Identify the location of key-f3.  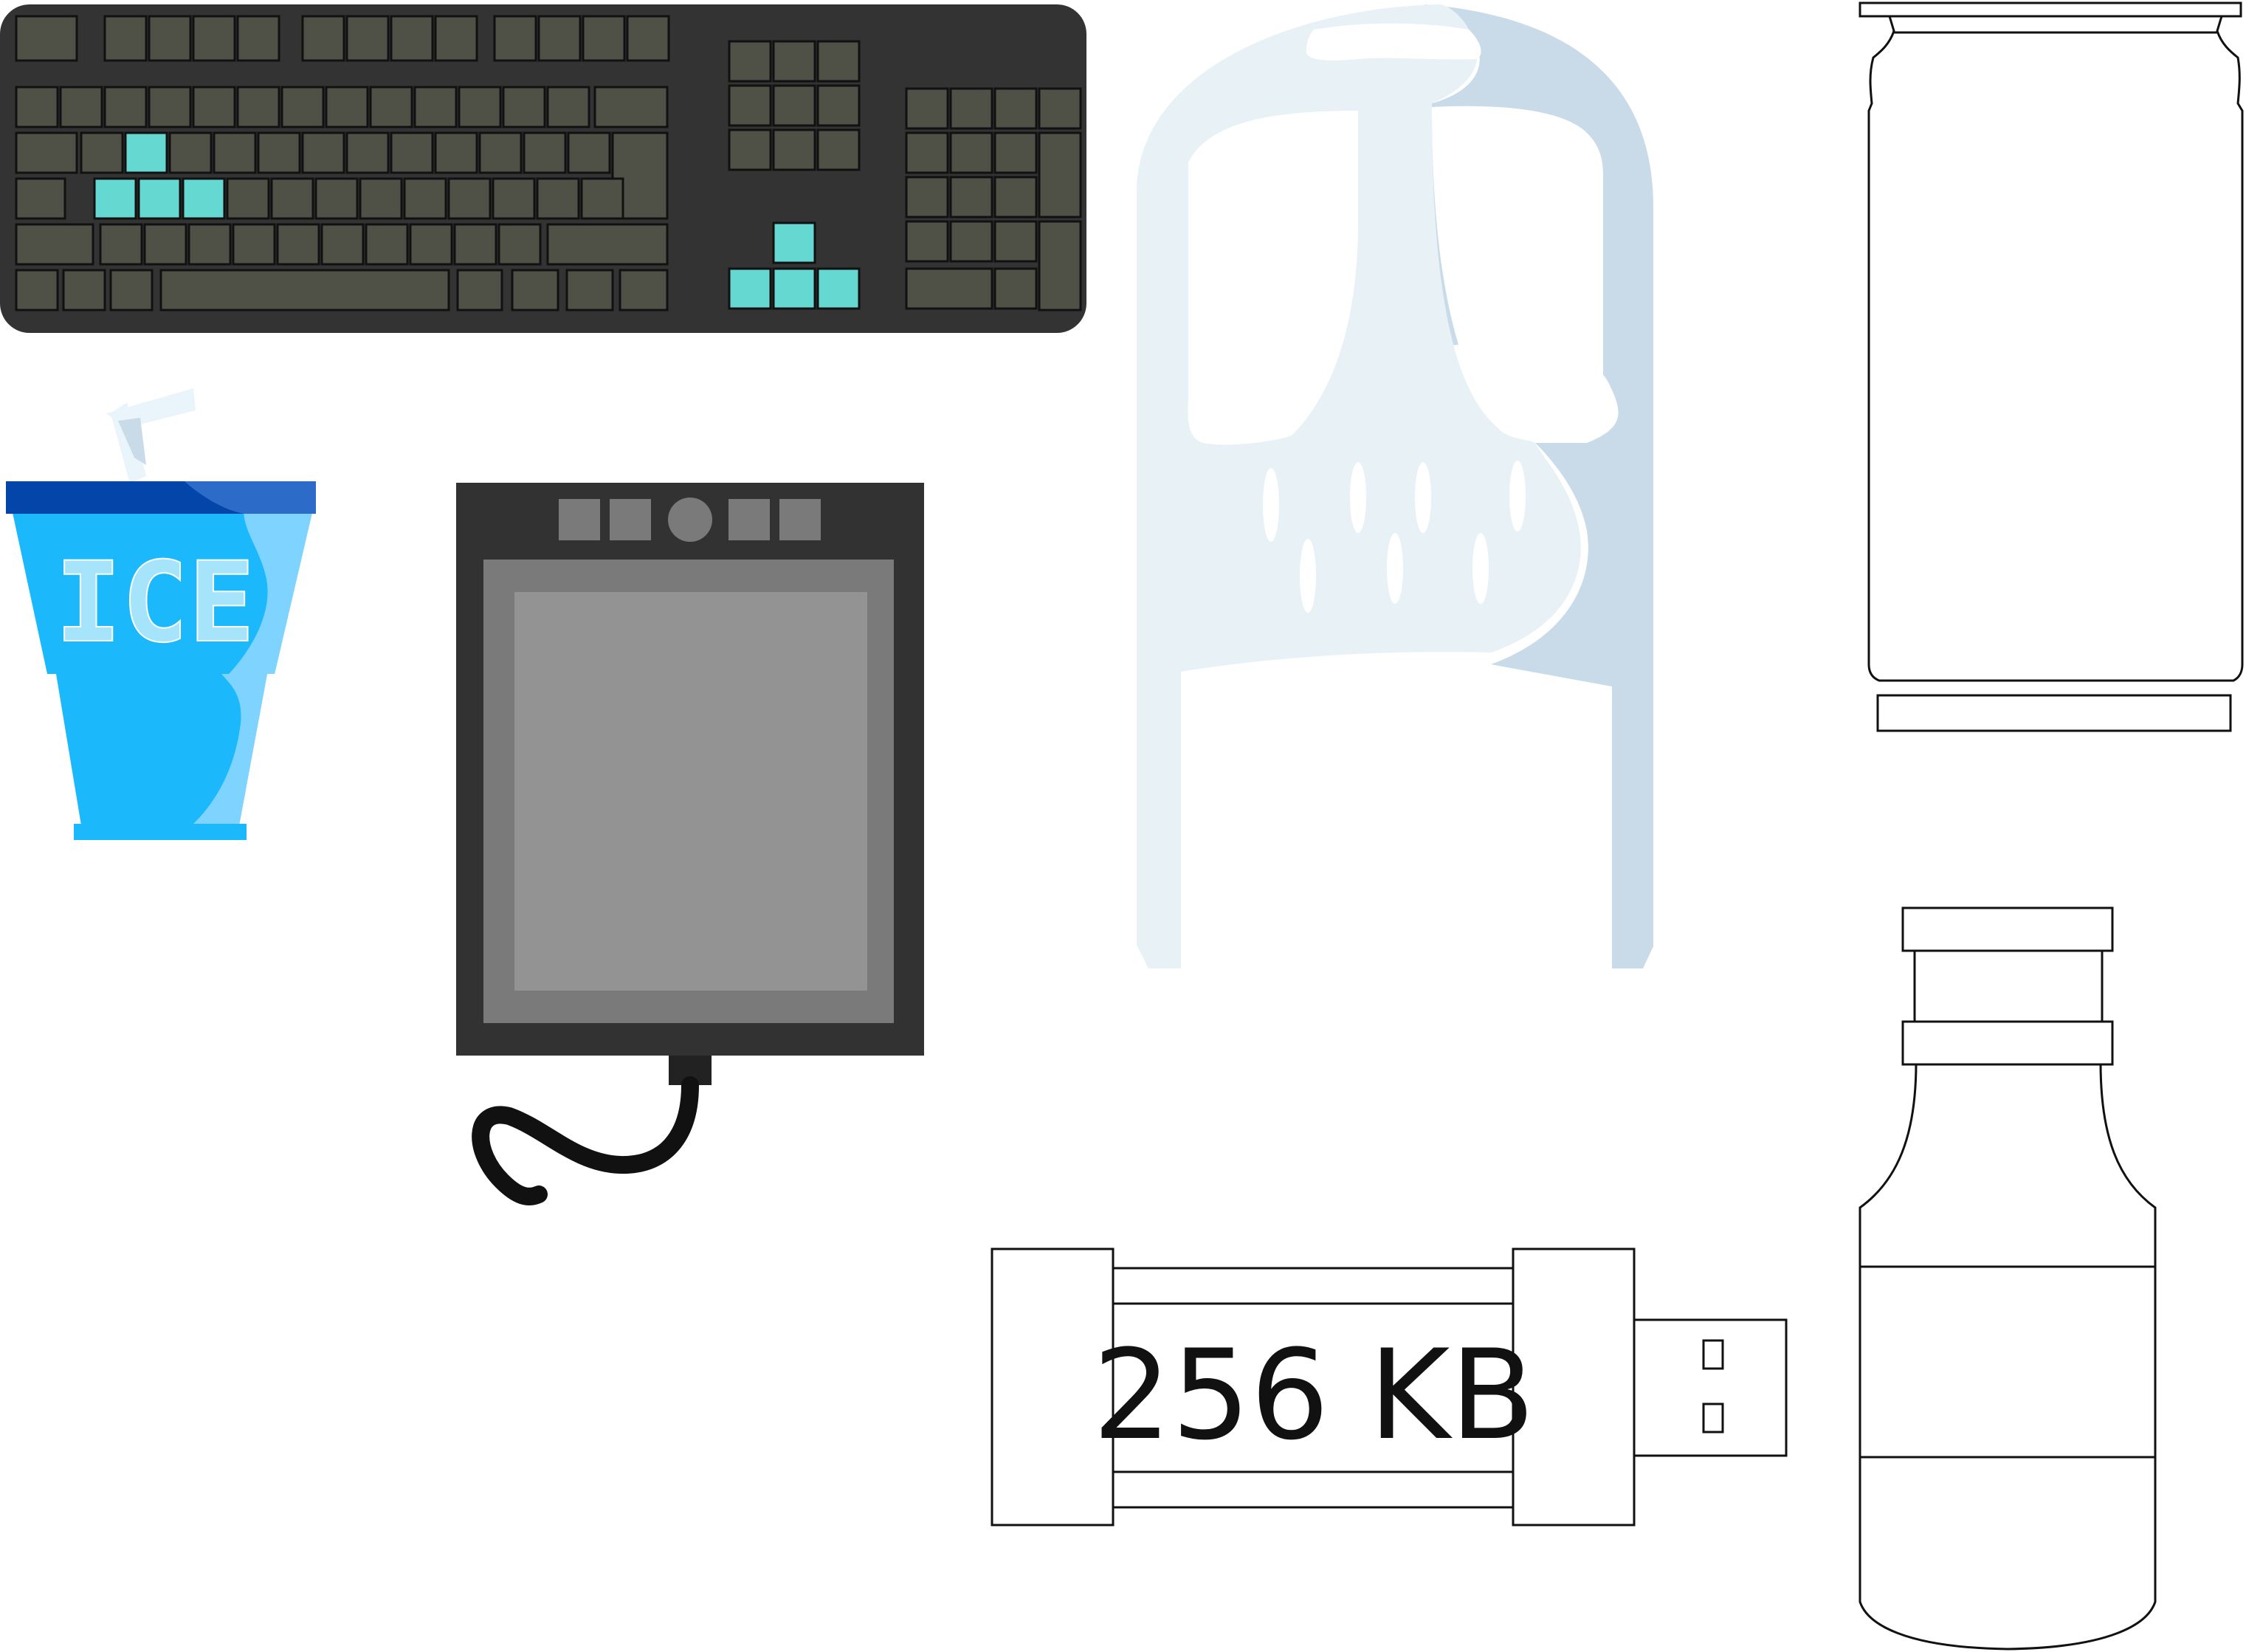
(214, 38).